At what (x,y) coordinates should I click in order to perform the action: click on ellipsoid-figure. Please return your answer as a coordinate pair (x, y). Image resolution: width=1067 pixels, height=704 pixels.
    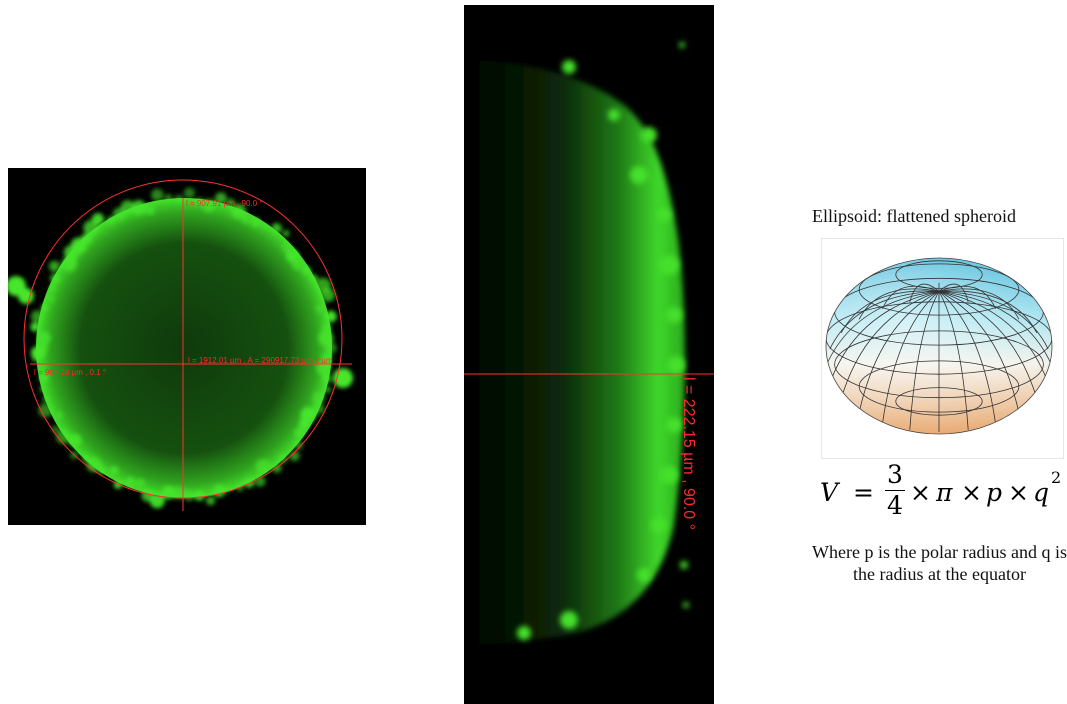
    Looking at the image, I should click on (942, 348).